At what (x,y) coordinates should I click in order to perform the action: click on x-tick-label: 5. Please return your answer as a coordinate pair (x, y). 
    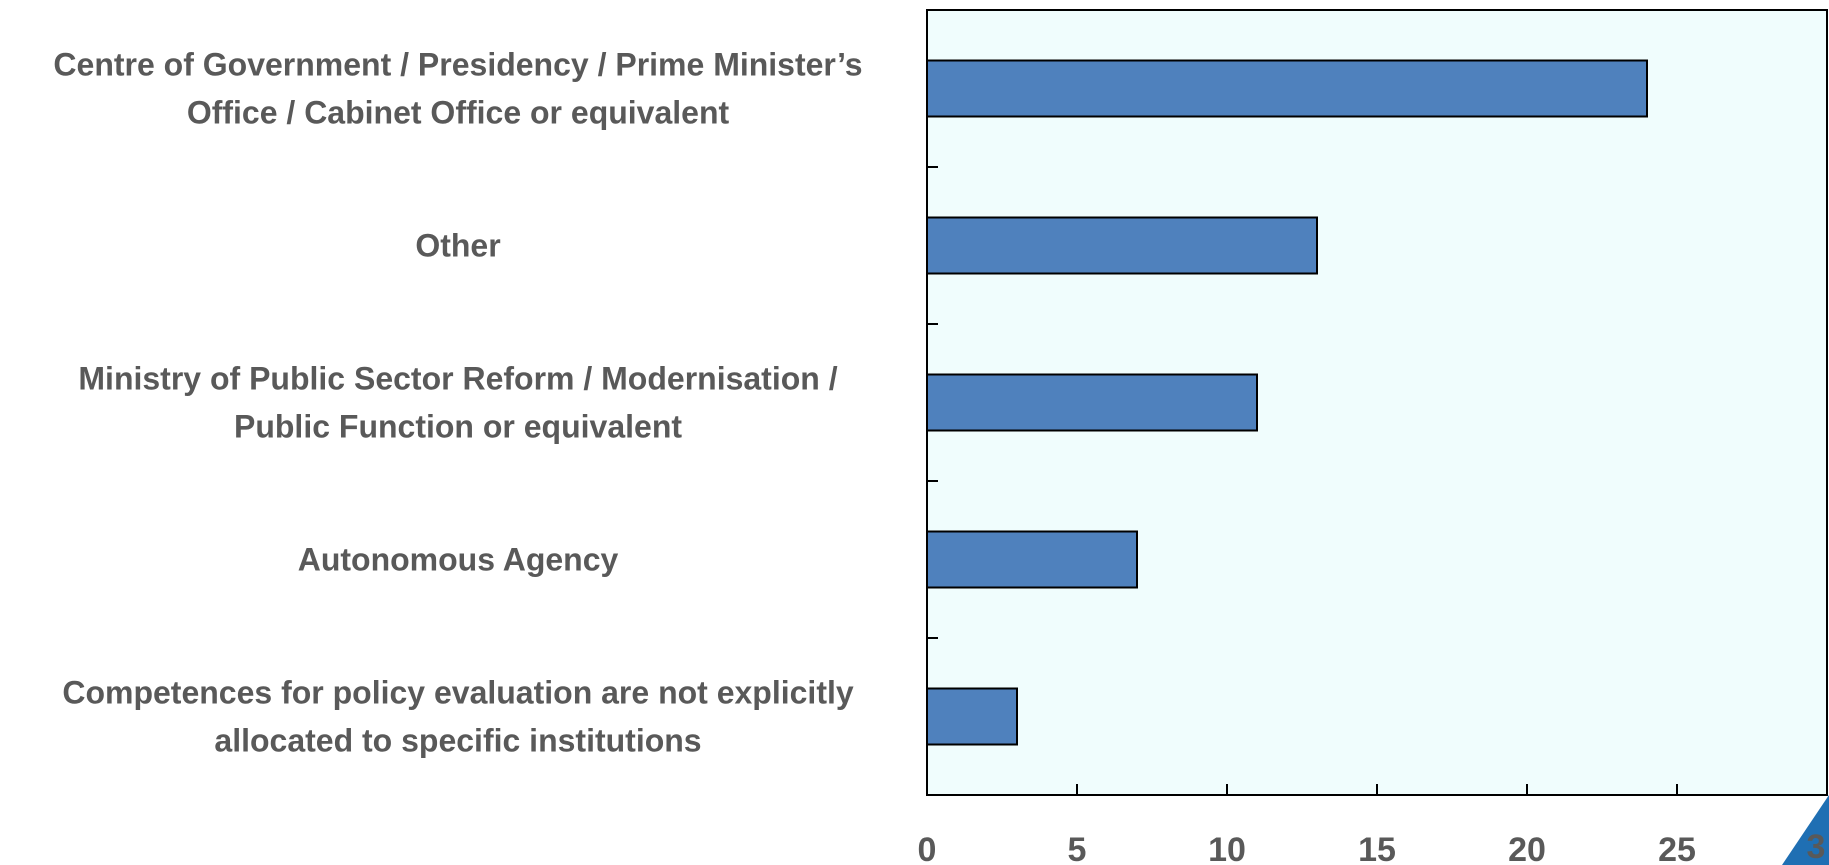
    Looking at the image, I should click on (1077, 848).